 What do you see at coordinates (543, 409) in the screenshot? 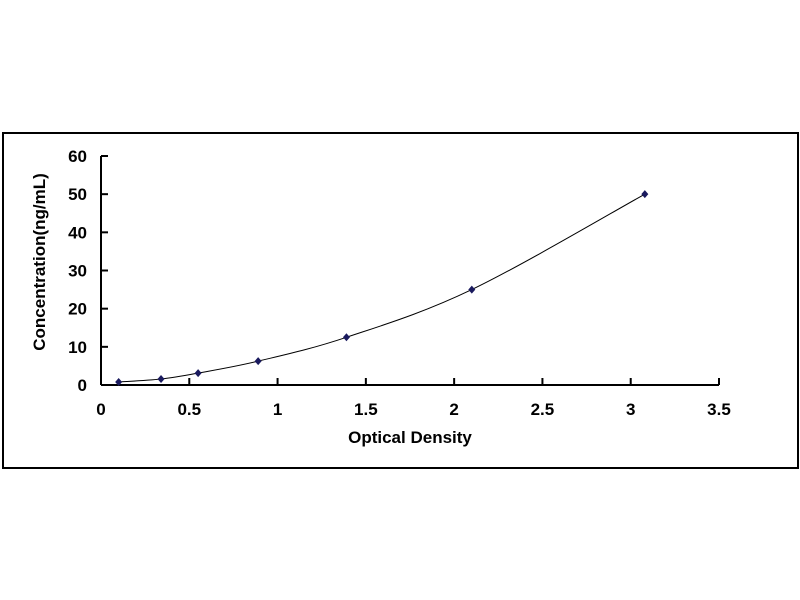
I see `x-tick-label: 2.5` at bounding box center [543, 409].